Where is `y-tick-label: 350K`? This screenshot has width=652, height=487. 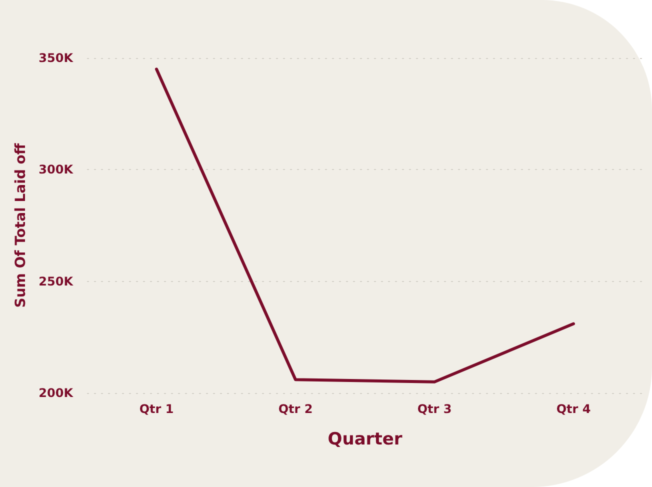
y-tick-label: 350K is located at coordinates (56, 58).